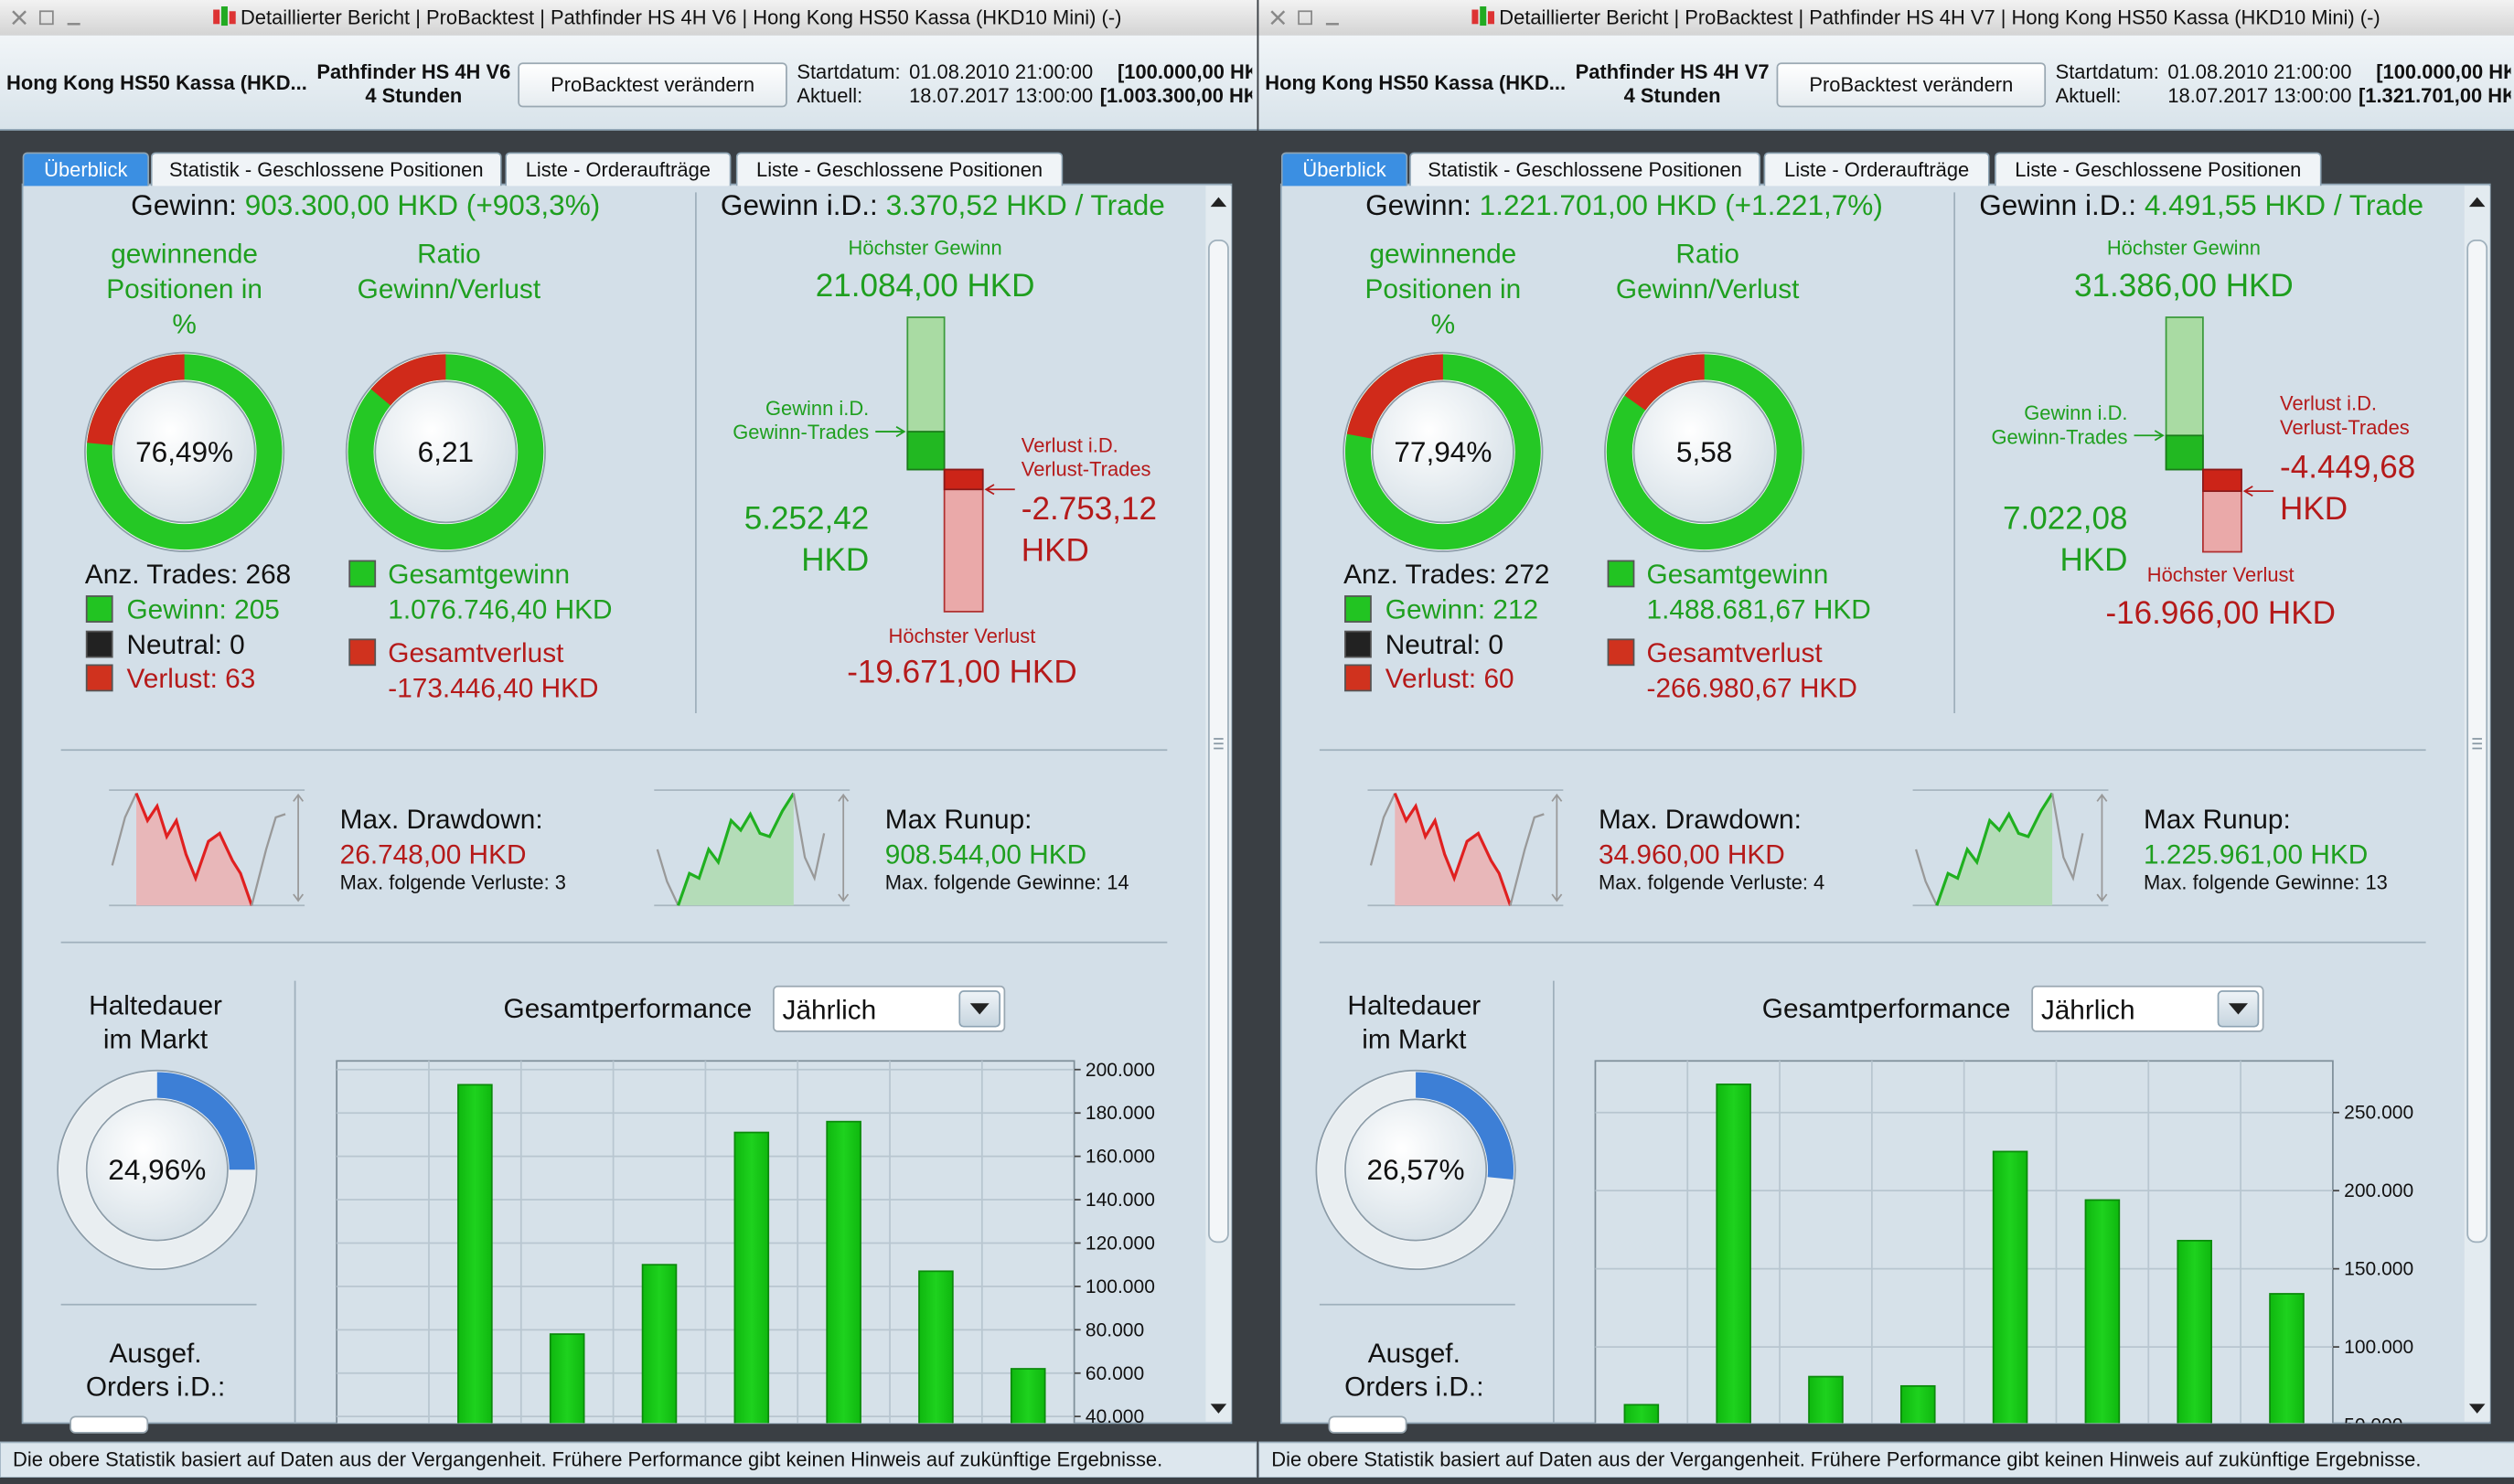  Describe the element at coordinates (1007, 883) in the screenshot. I see `label: Max. folgende Gewinne: 14` at that location.